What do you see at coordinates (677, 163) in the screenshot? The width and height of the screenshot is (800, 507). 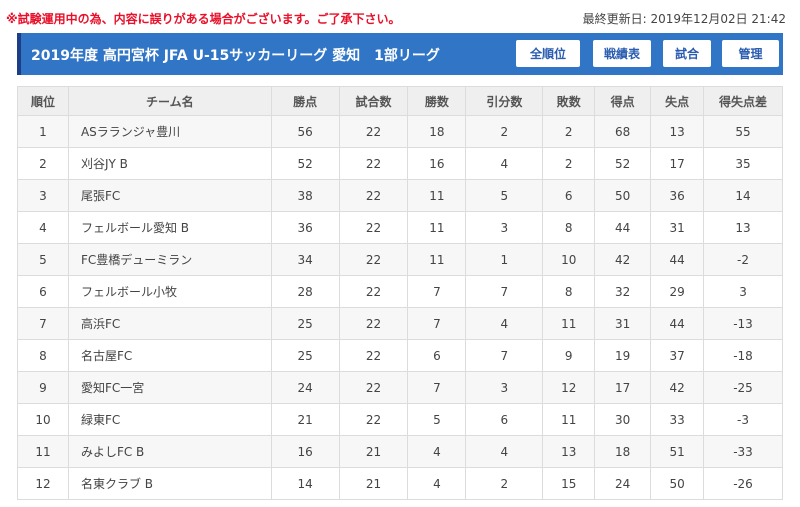 I see `goals-against-cell: 17` at bounding box center [677, 163].